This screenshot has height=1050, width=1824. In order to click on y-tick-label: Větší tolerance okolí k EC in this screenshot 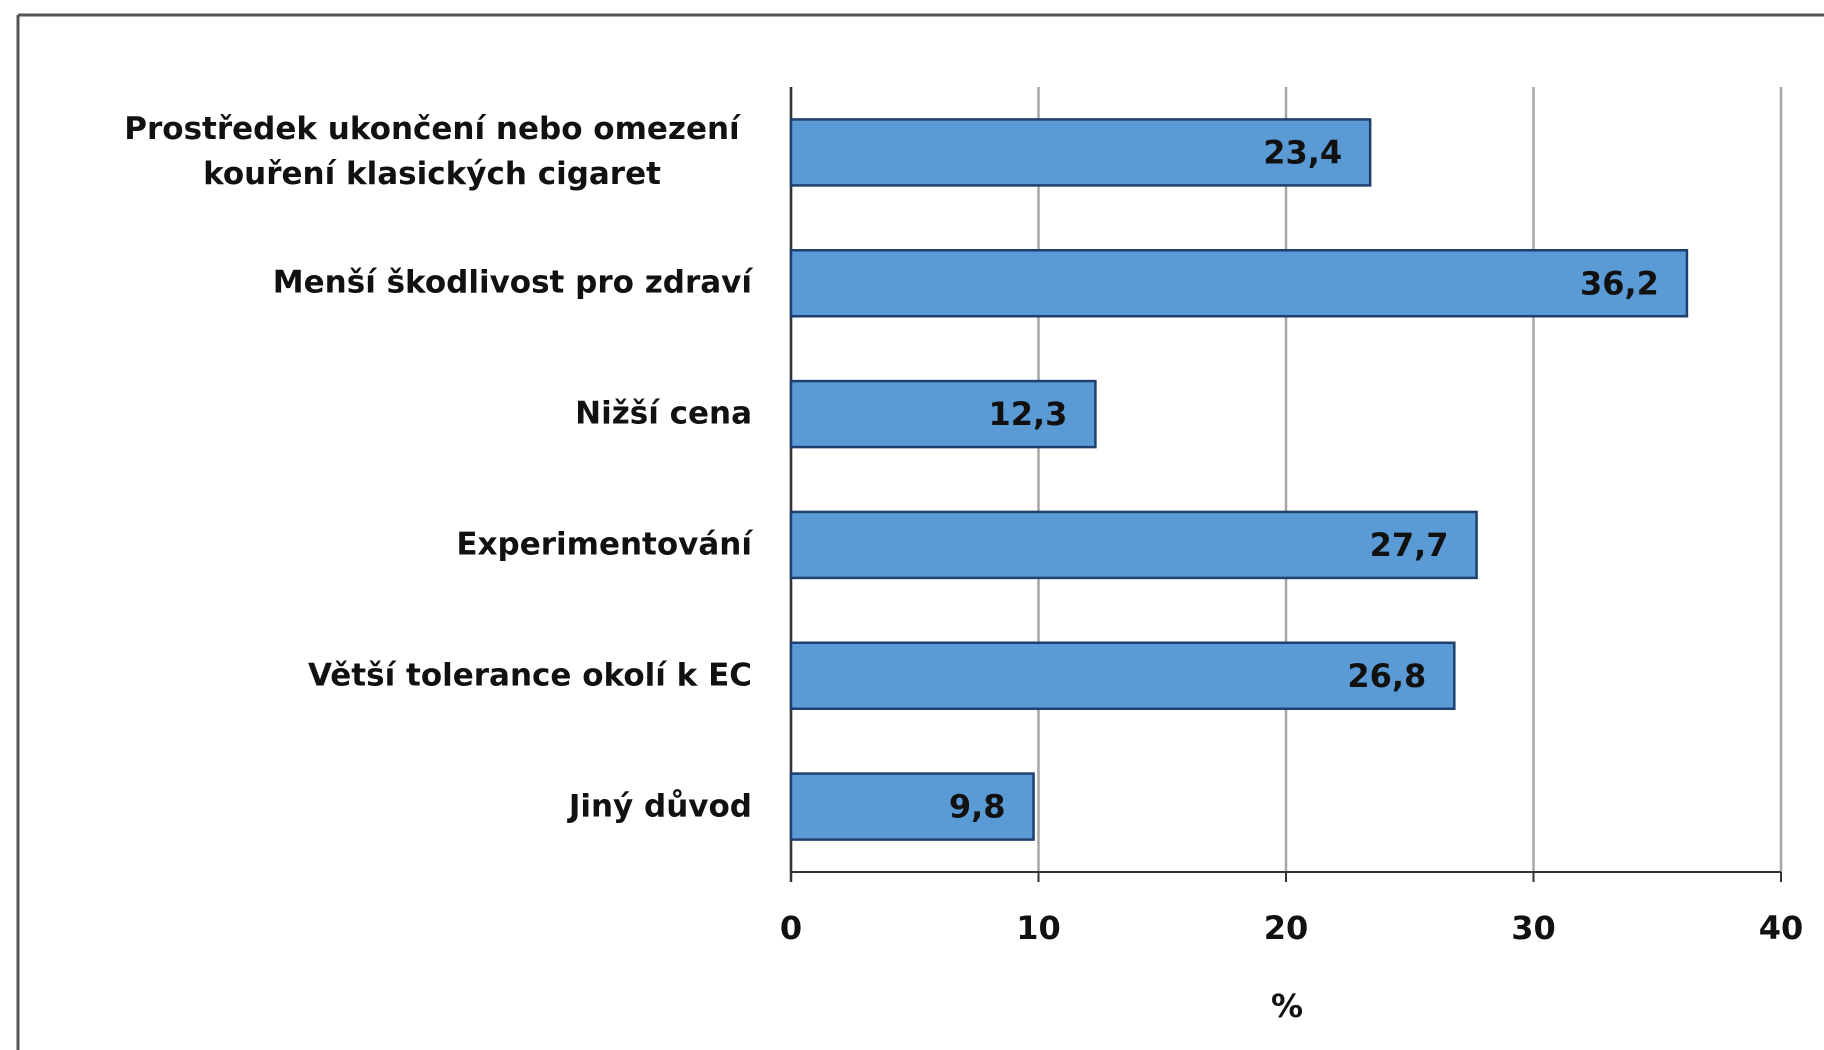, I will do `click(529, 675)`.